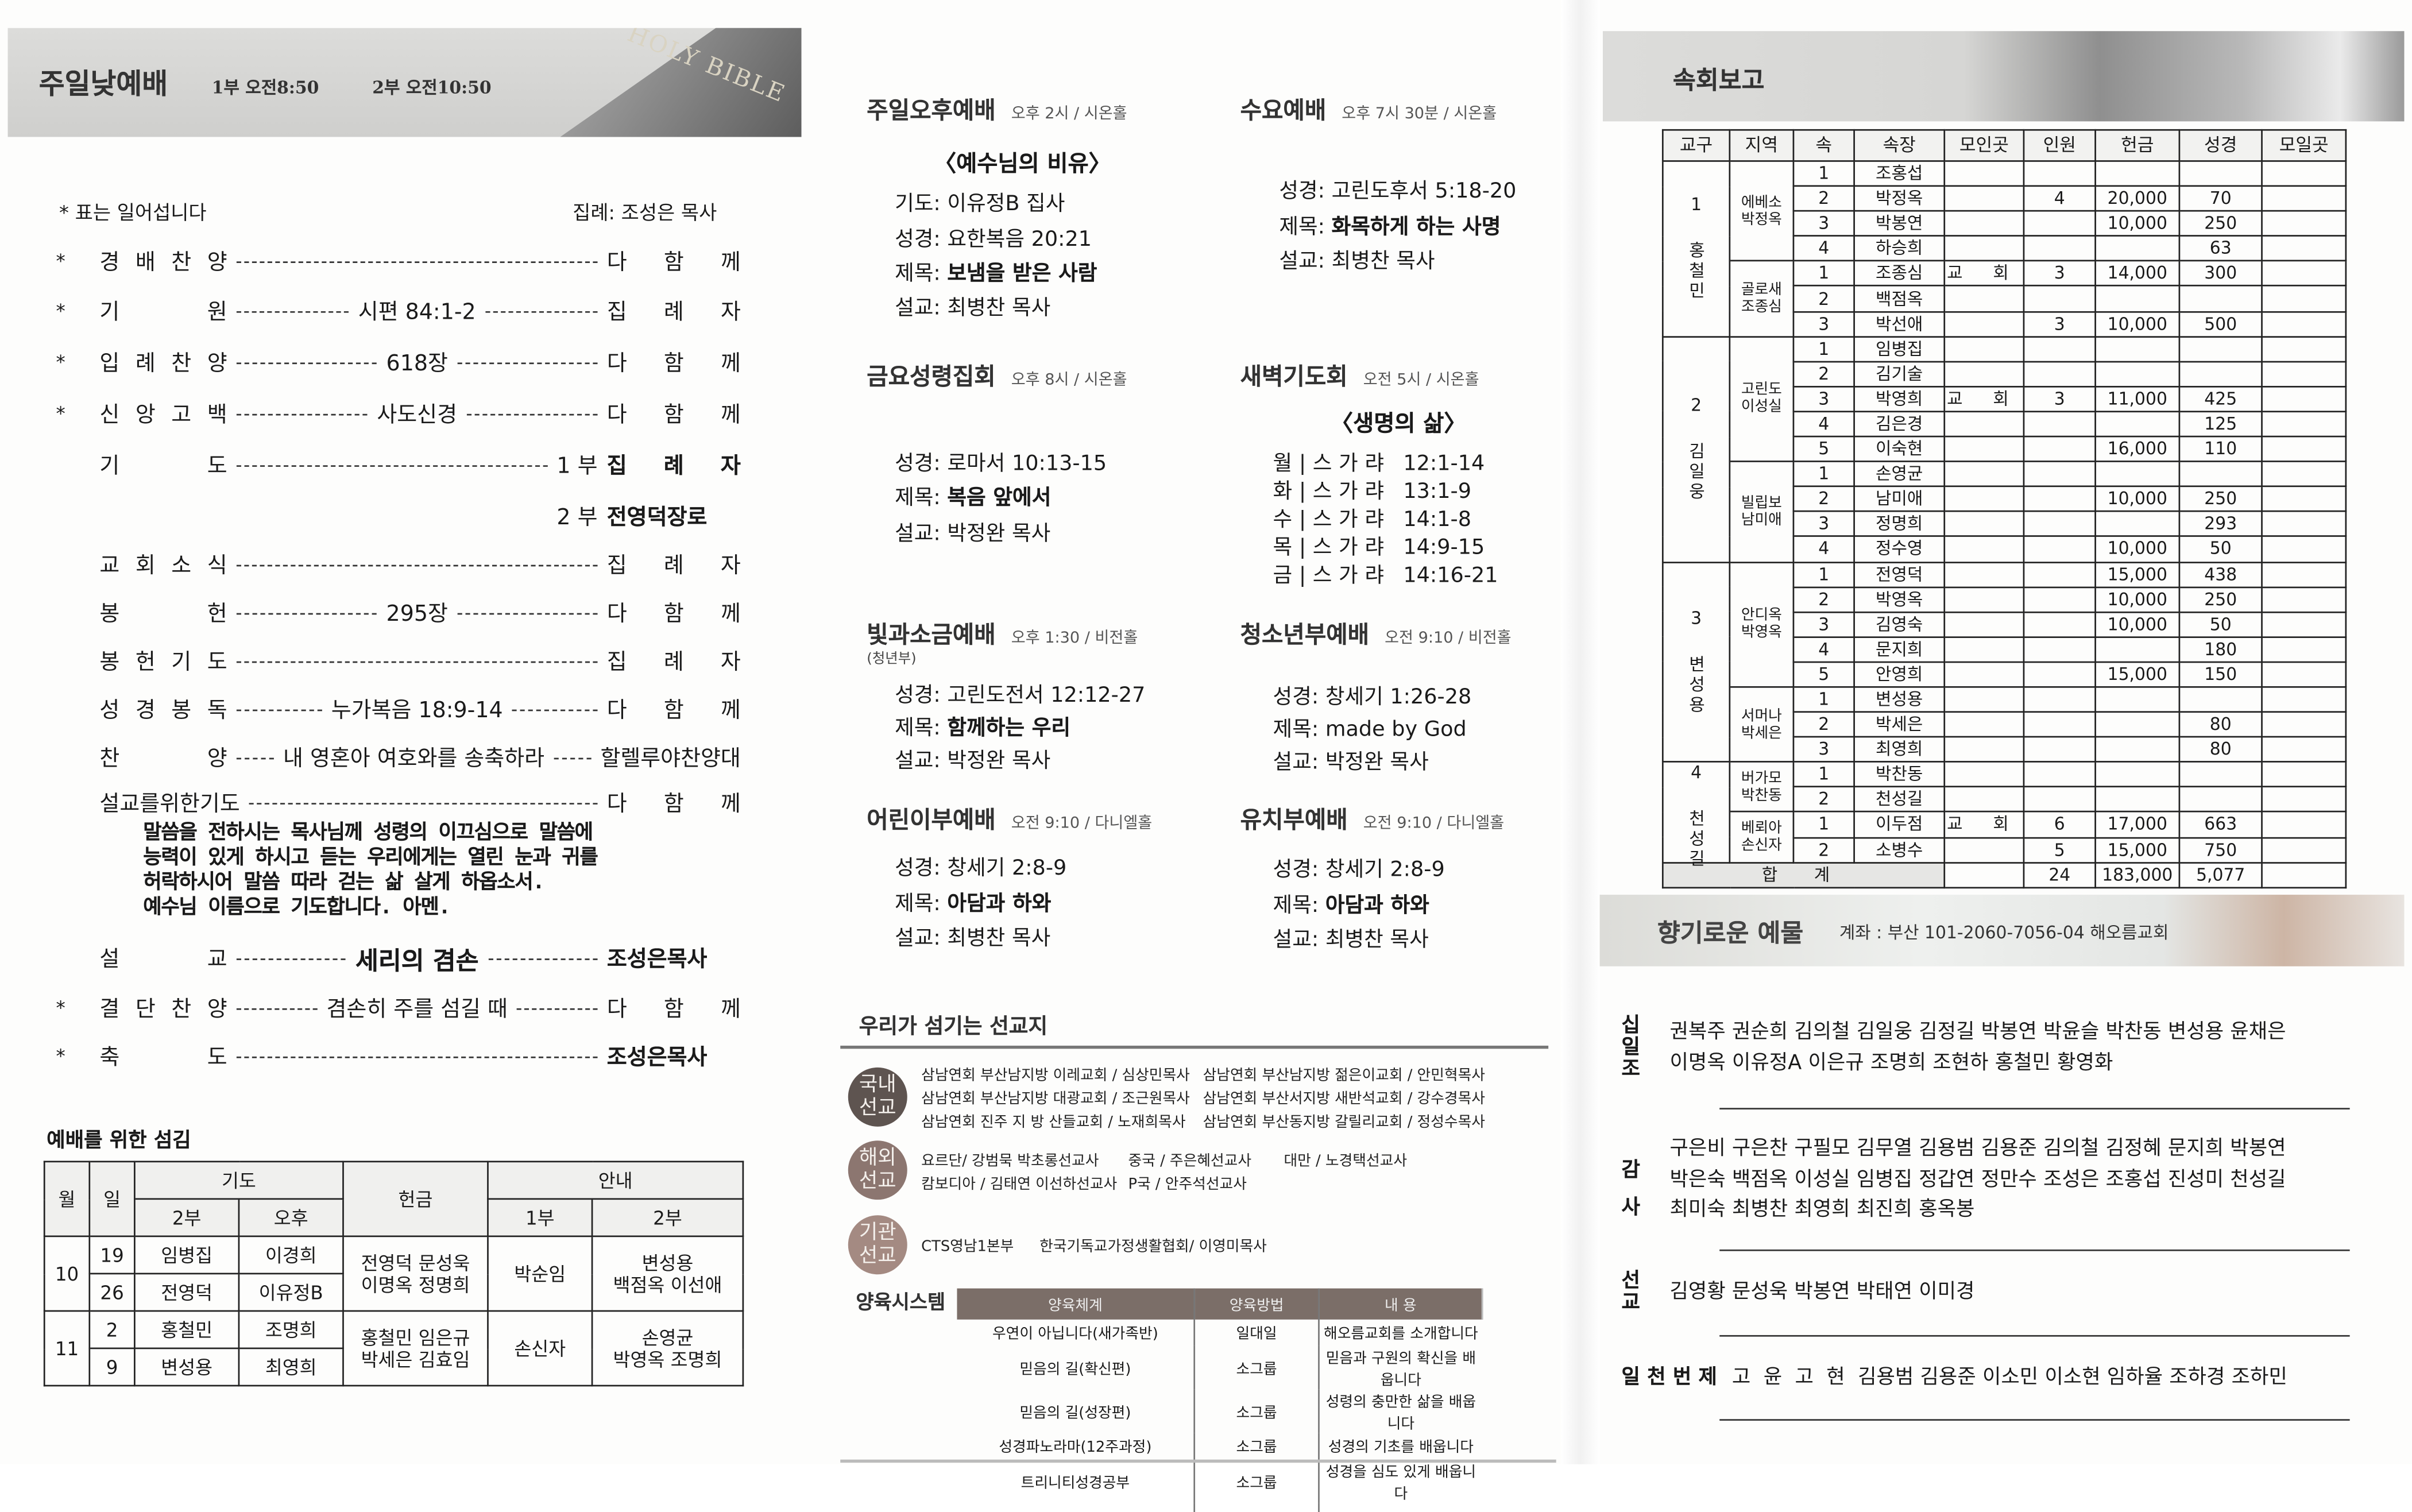 Image resolution: width=2412 pixels, height=1512 pixels. I want to click on offering-name: 박세은 김효임, so click(416, 1359).